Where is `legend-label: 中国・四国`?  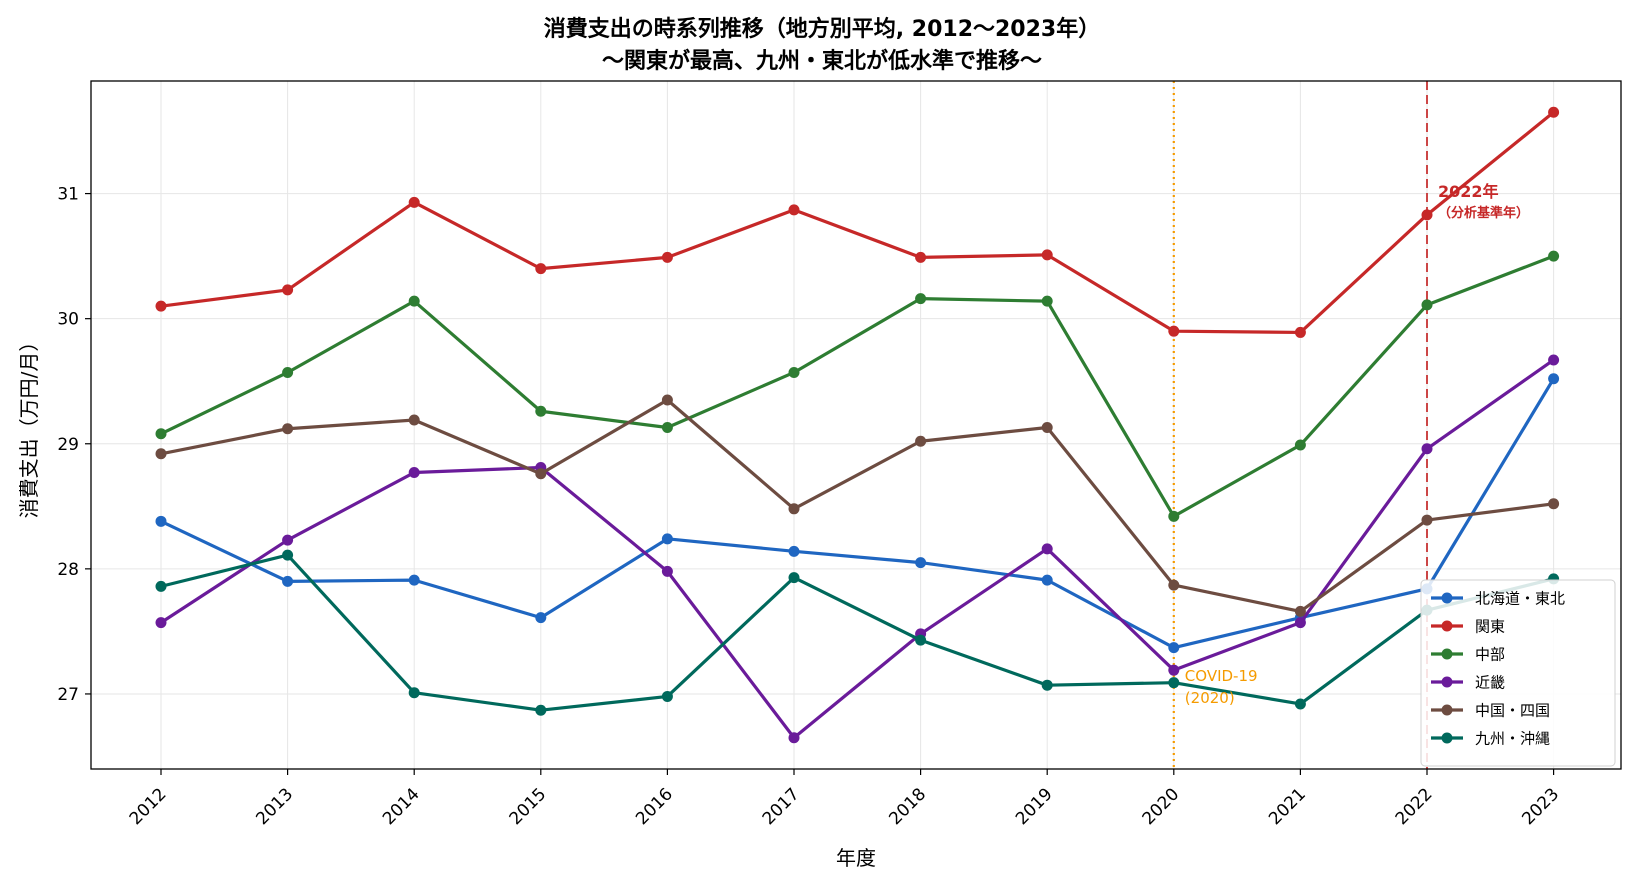
legend-label: 中国・四国 is located at coordinates (1512, 711).